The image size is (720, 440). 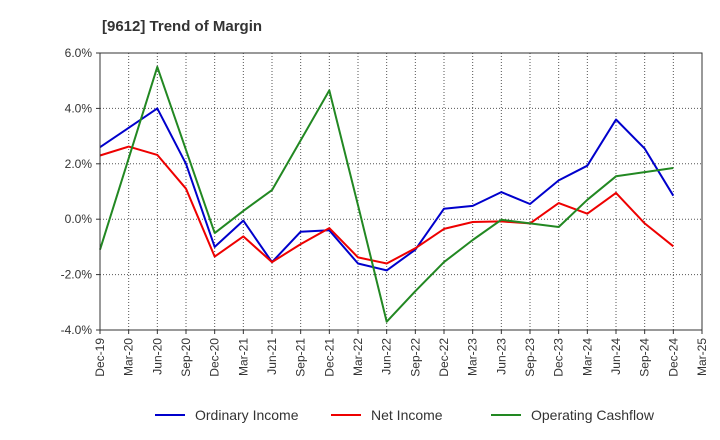 I want to click on y-tick-label: -4.0%, so click(x=77, y=330).